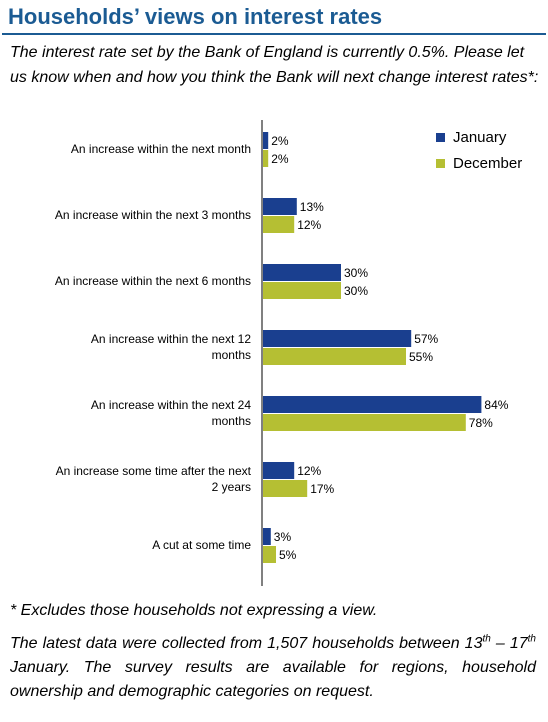  Describe the element at coordinates (153, 281) in the screenshot. I see `category-label: An increase within the next 6 months` at that location.